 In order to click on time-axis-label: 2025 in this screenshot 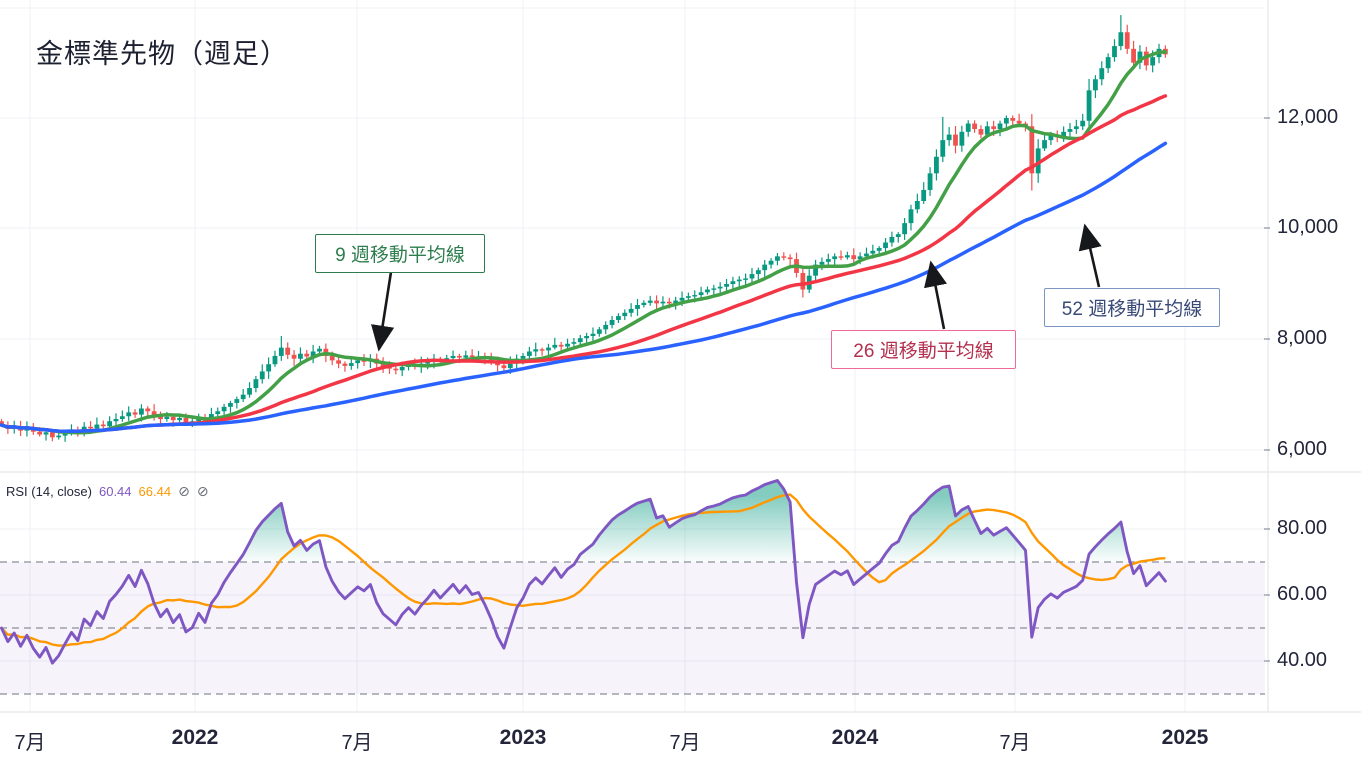, I will do `click(1185, 737)`.